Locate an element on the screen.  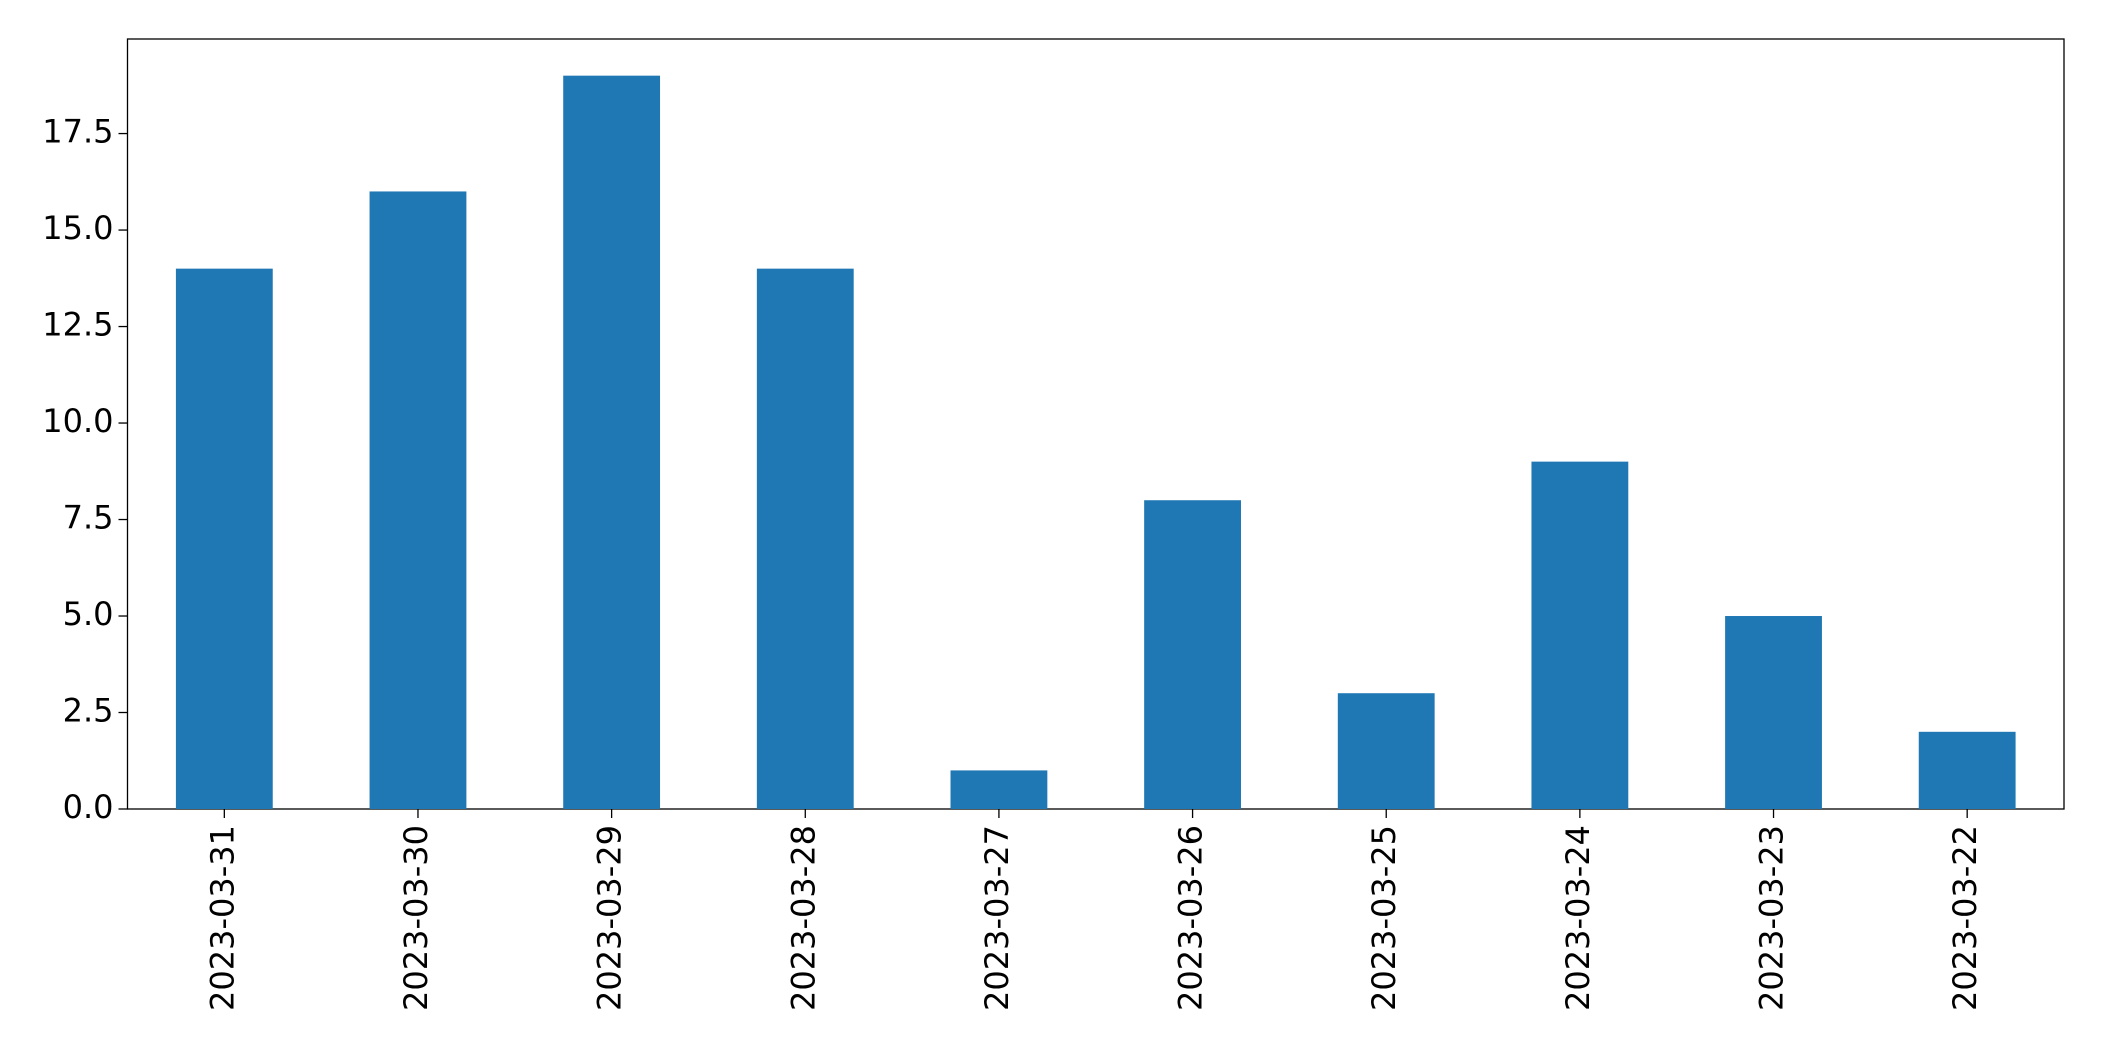
y-tick-label: 15.0 is located at coordinates (77, 228).